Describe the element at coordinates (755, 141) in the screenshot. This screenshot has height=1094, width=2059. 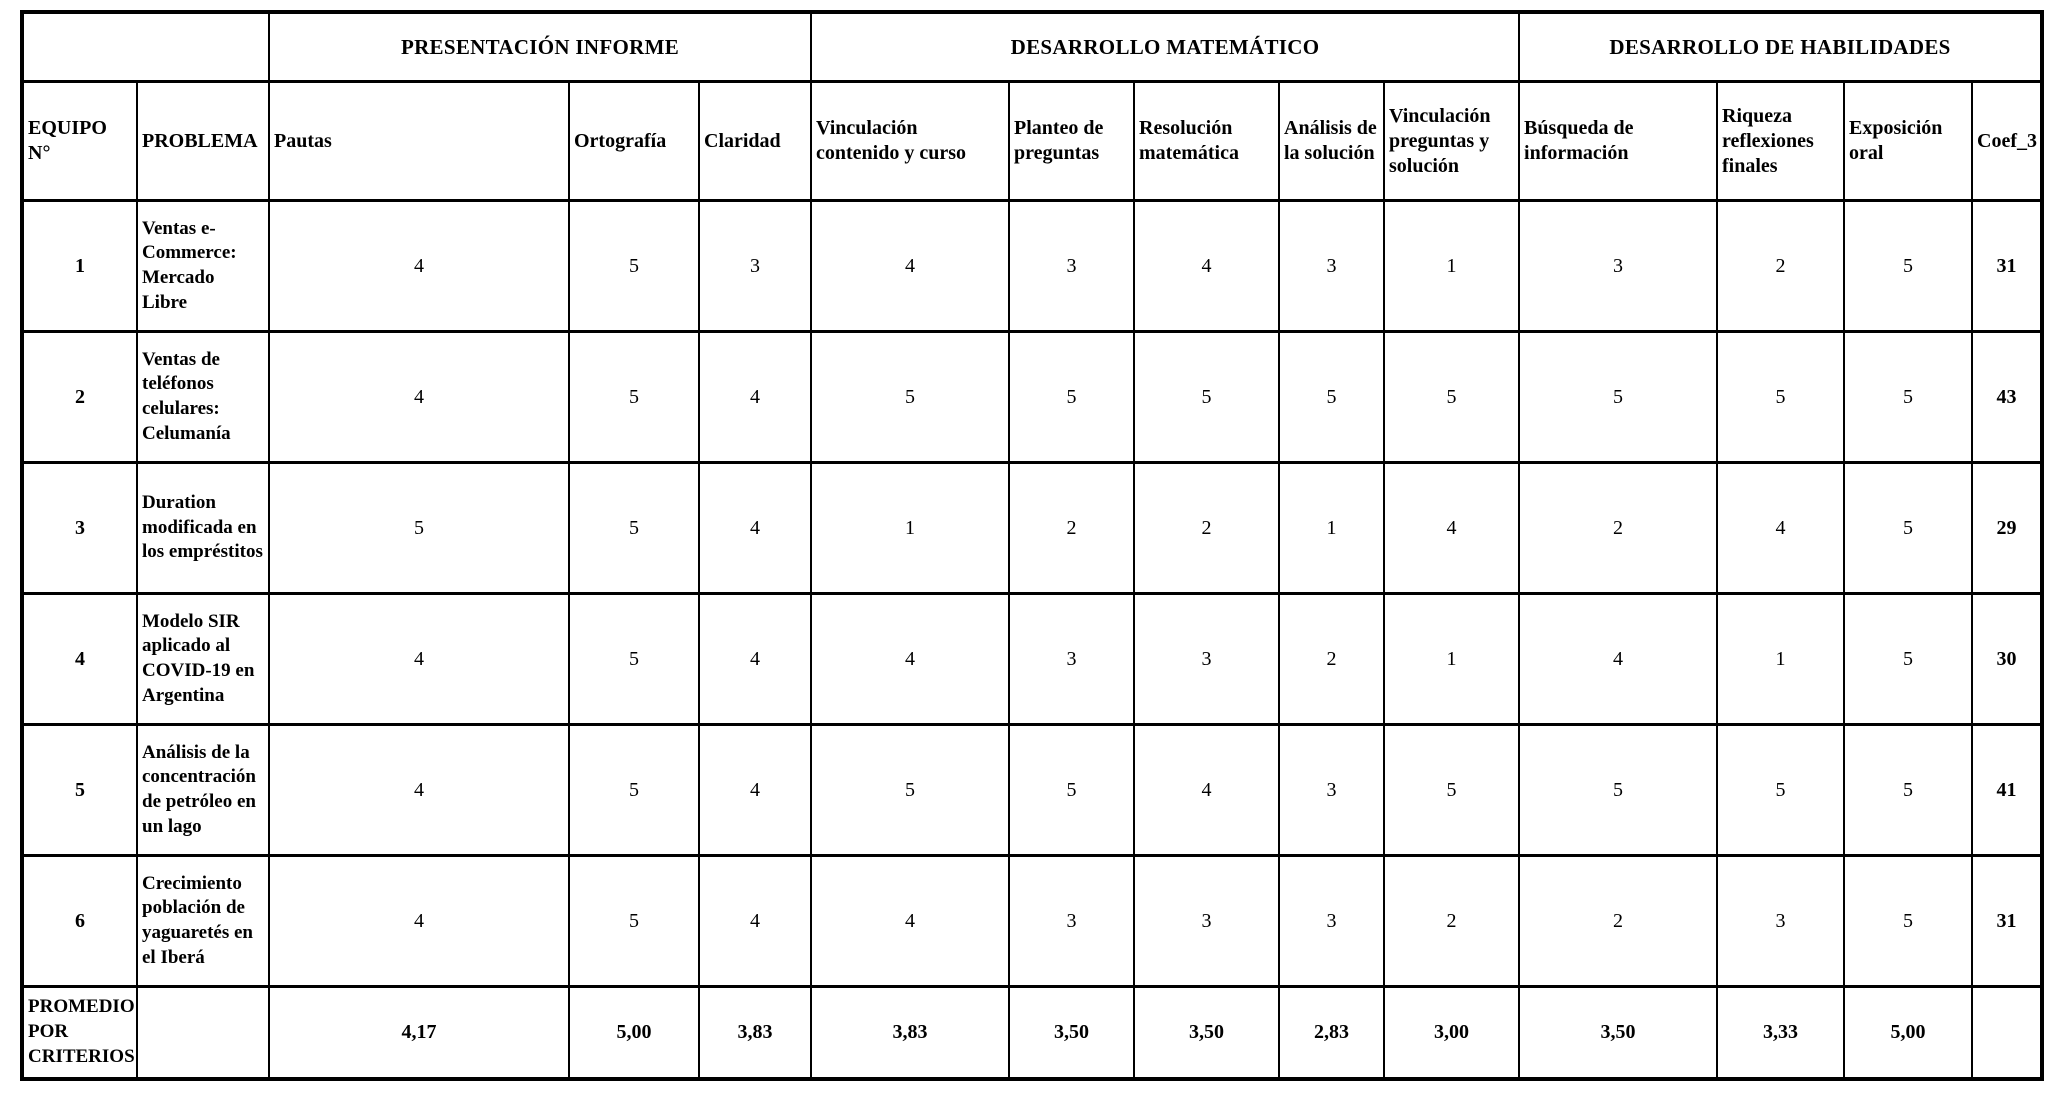
I see `column-header-claridad: Claridad` at that location.